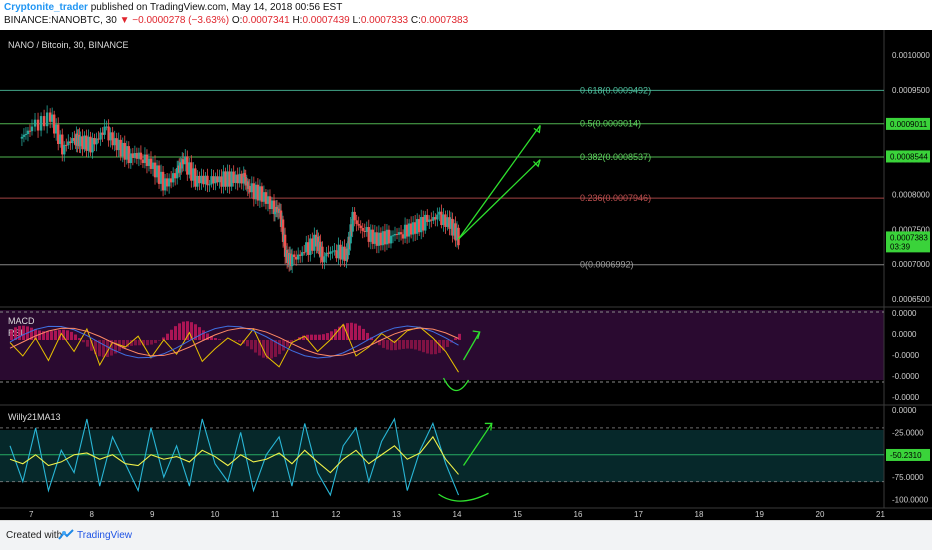  Describe the element at coordinates (906, 455) in the screenshot. I see `willy-tick-label: -50.2310` at that location.